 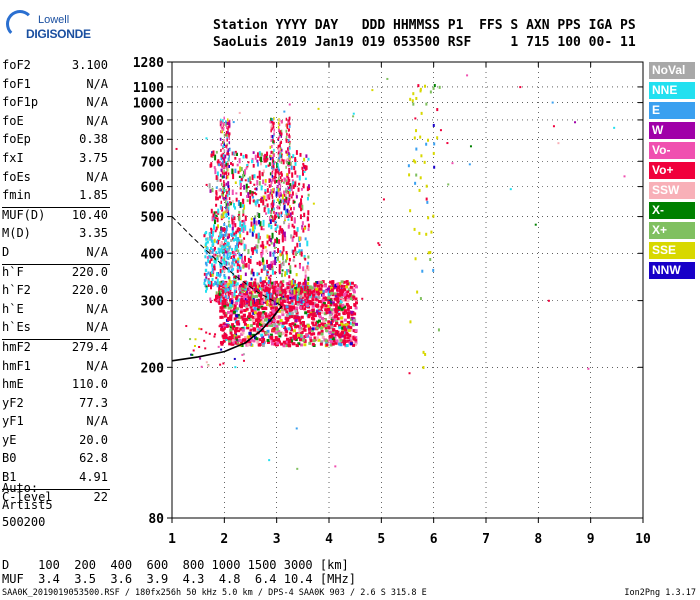 What do you see at coordinates (672, 170) in the screenshot?
I see `legend-entry: Vo+` at bounding box center [672, 170].